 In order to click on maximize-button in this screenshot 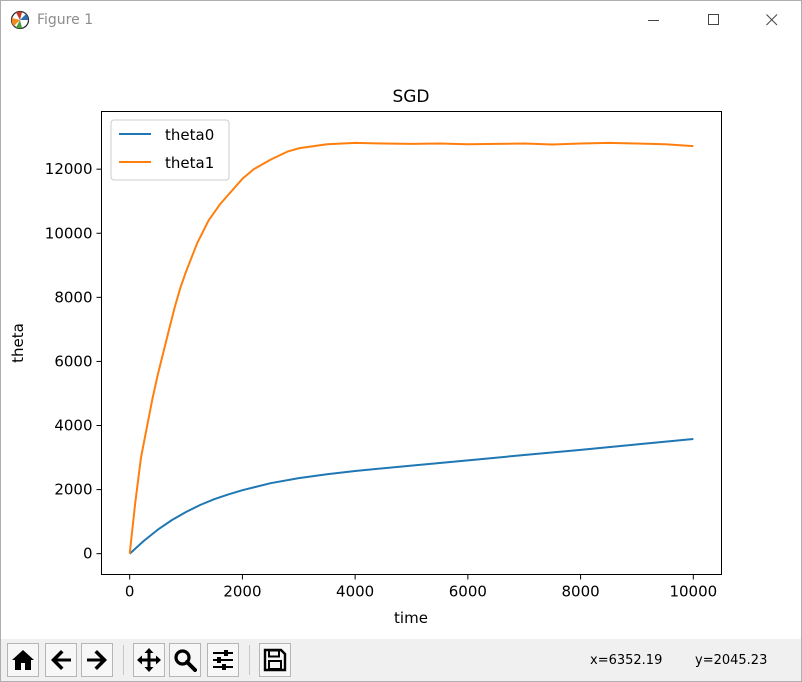, I will do `click(714, 20)`.